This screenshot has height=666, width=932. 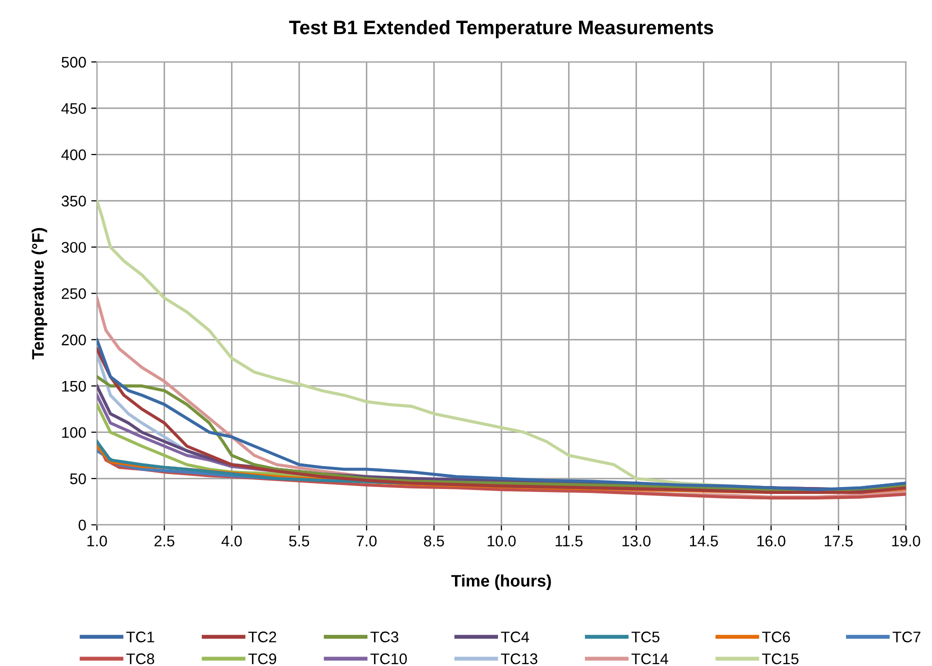 What do you see at coordinates (82, 525) in the screenshot?
I see `y-tick-label: 0` at bounding box center [82, 525].